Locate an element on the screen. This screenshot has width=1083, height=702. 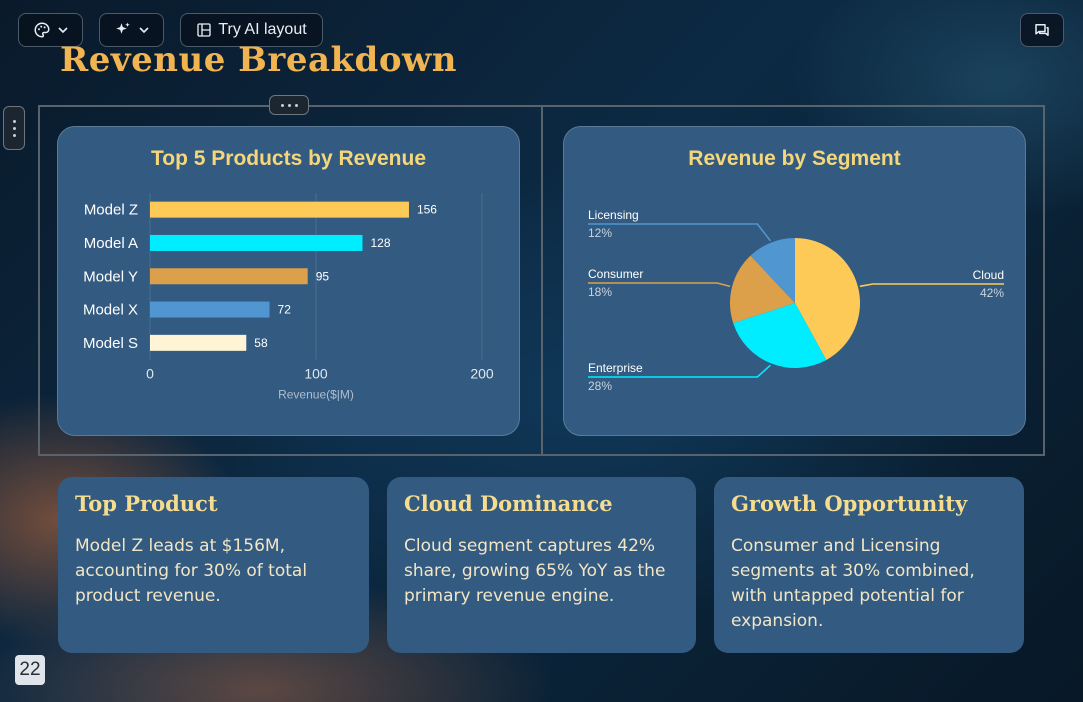
theme-menu-button is located at coordinates (50, 30).